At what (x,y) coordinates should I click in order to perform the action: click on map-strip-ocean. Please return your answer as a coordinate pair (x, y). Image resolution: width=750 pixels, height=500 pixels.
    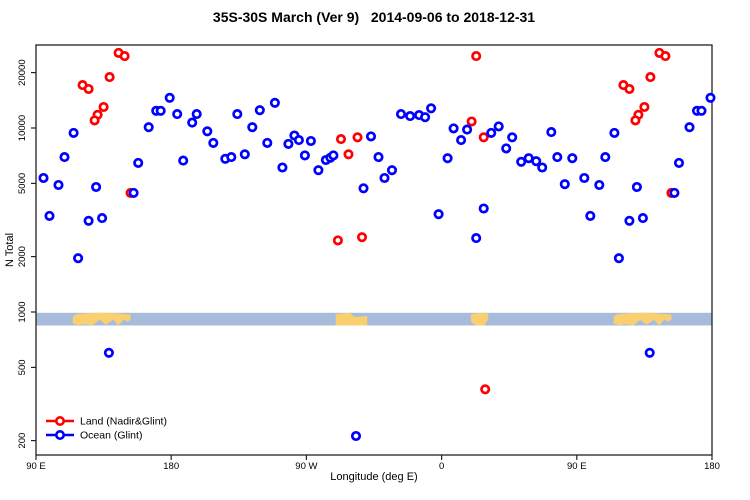
    Looking at the image, I should click on (374, 319).